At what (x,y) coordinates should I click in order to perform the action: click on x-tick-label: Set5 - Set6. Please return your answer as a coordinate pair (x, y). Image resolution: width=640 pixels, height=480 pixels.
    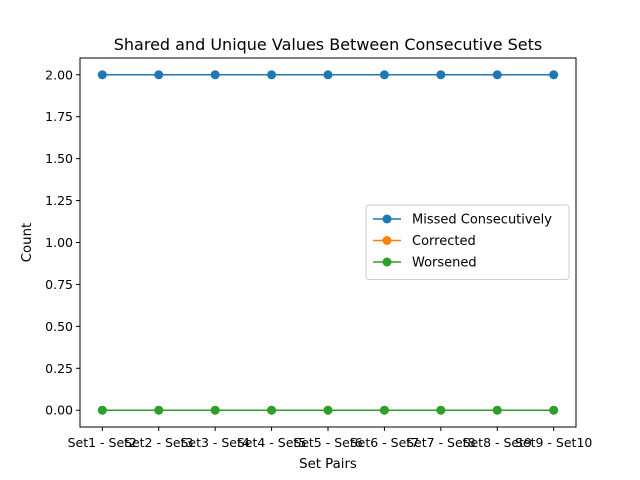
    Looking at the image, I should click on (327, 442).